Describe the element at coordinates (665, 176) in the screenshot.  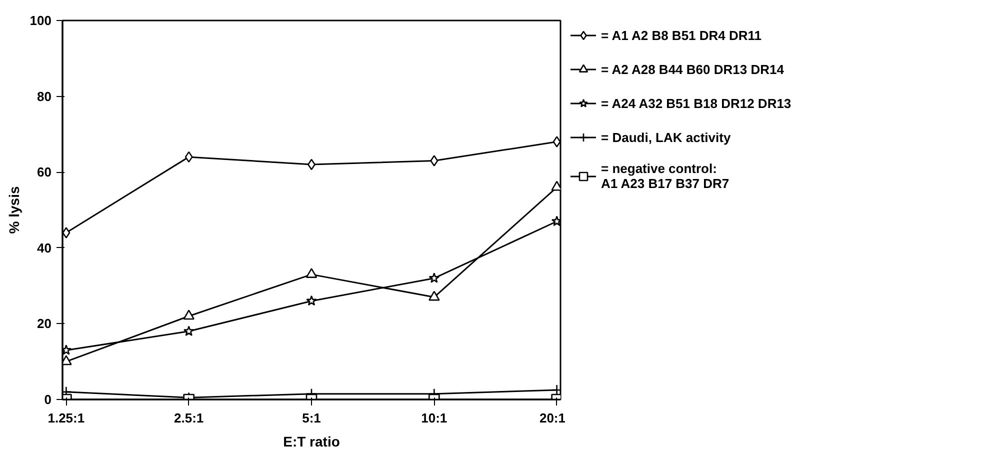
I see `legend-label: = negative control: A1 A23 B17 B37 DR7` at that location.